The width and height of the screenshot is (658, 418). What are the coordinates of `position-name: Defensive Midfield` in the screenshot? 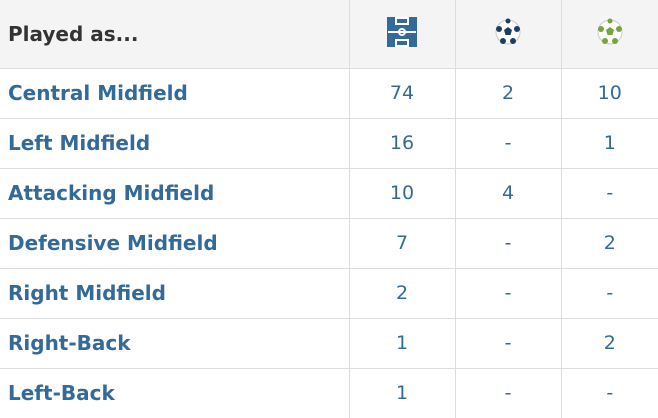 It's located at (174, 243).